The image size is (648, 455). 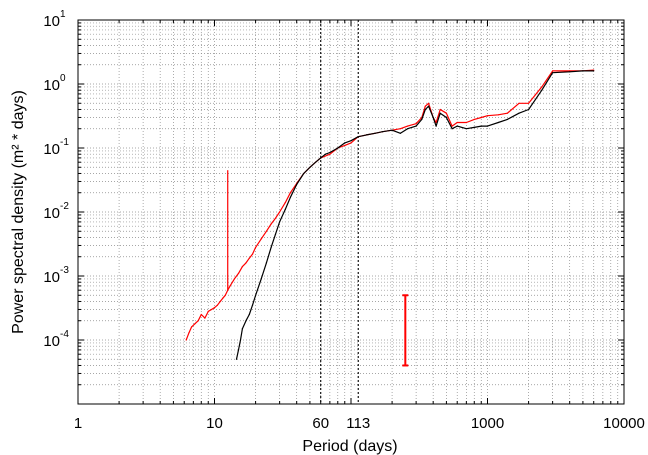 I want to click on y-tick-exponent: -1, so click(x=64, y=142).